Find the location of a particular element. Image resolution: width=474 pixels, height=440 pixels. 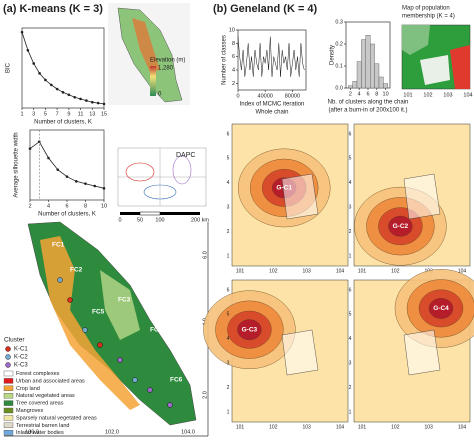

lon-tick-label: 100.0 is located at coordinates (32, 432).